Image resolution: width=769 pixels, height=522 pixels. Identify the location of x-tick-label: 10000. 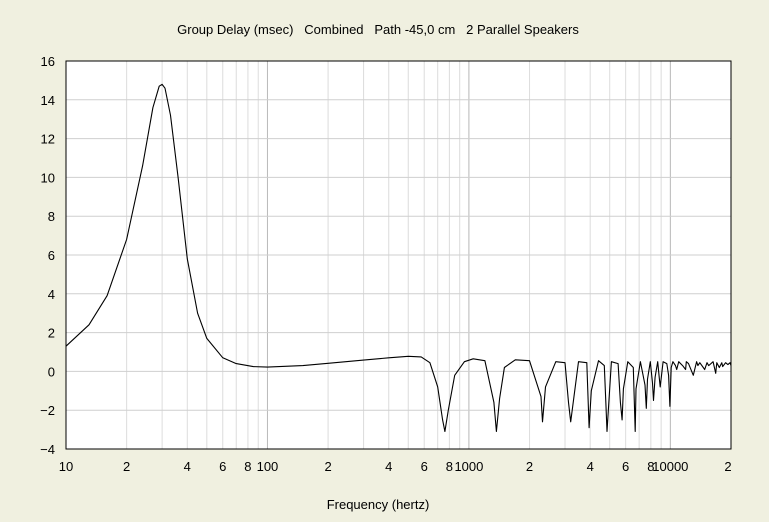
(670, 466).